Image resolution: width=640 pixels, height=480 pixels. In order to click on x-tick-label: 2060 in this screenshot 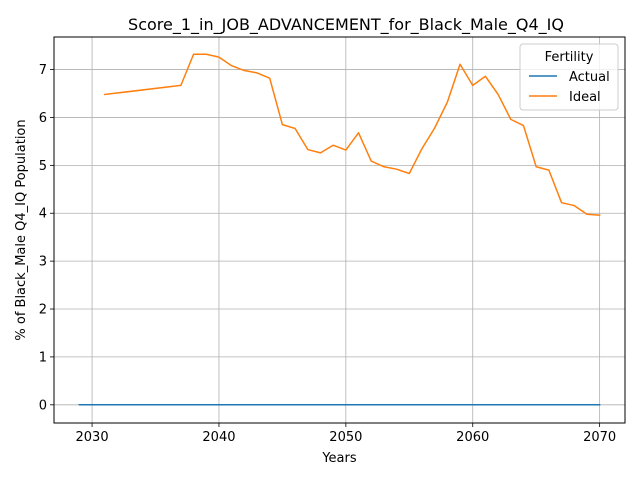, I will do `click(472, 437)`.